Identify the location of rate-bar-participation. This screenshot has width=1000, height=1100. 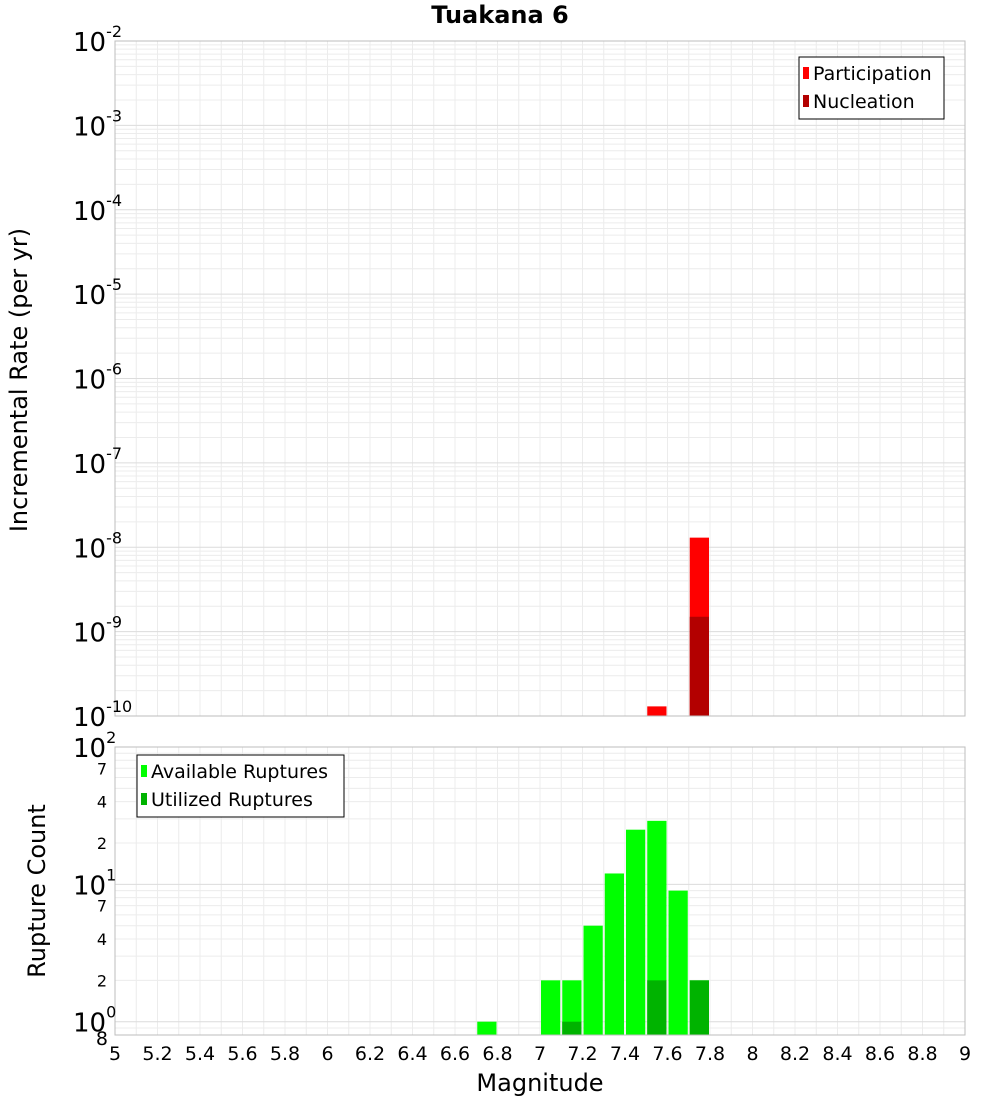
(657, 711).